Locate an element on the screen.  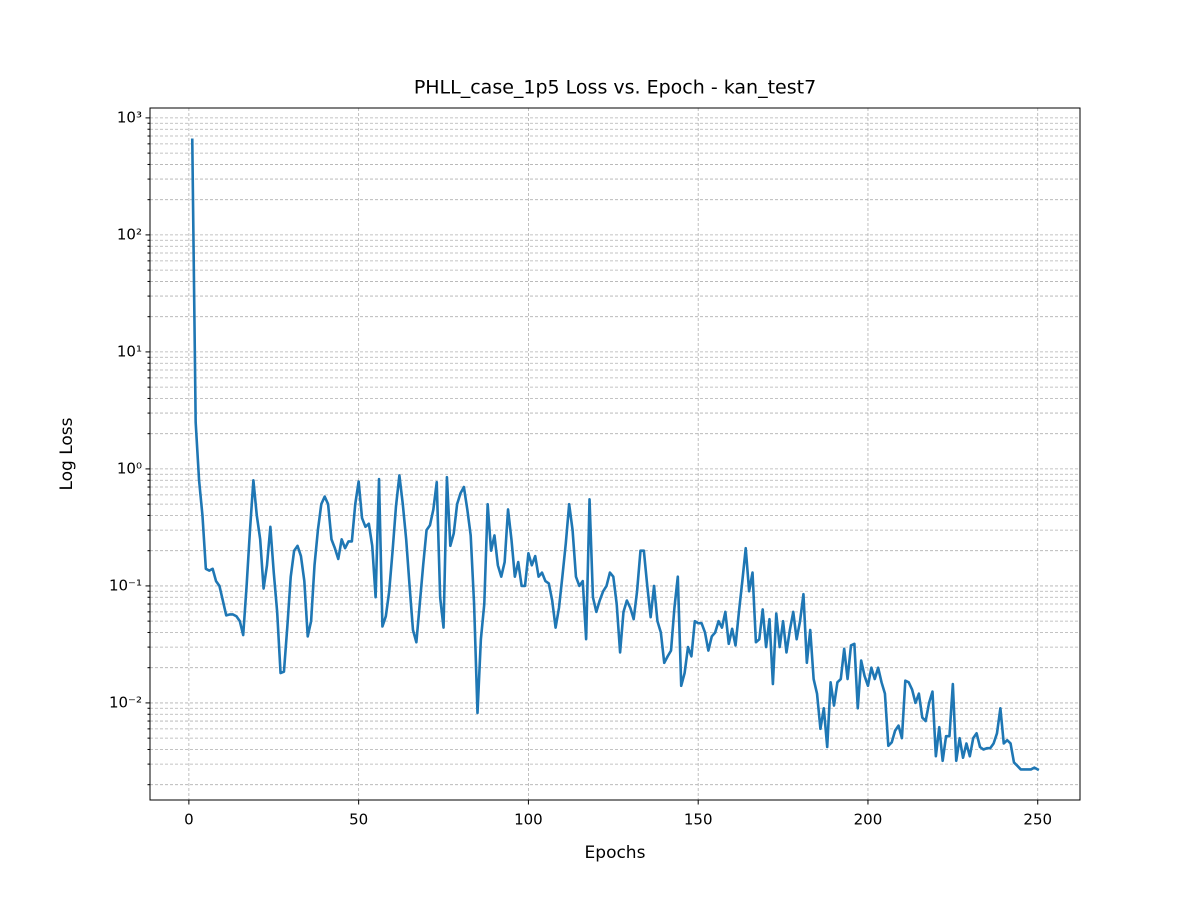
x-tick-label: 100 is located at coordinates (528, 820).